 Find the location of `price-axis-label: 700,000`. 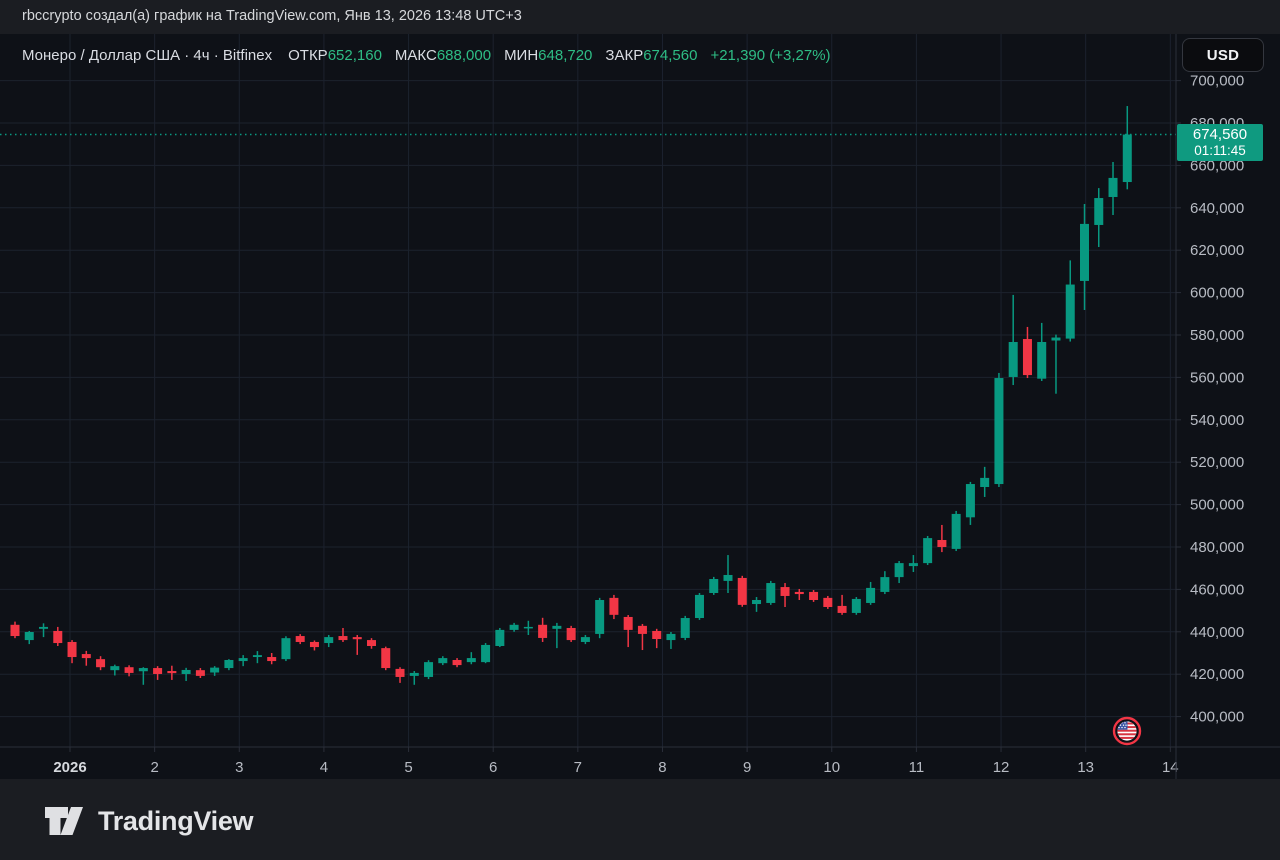

price-axis-label: 700,000 is located at coordinates (1217, 81).